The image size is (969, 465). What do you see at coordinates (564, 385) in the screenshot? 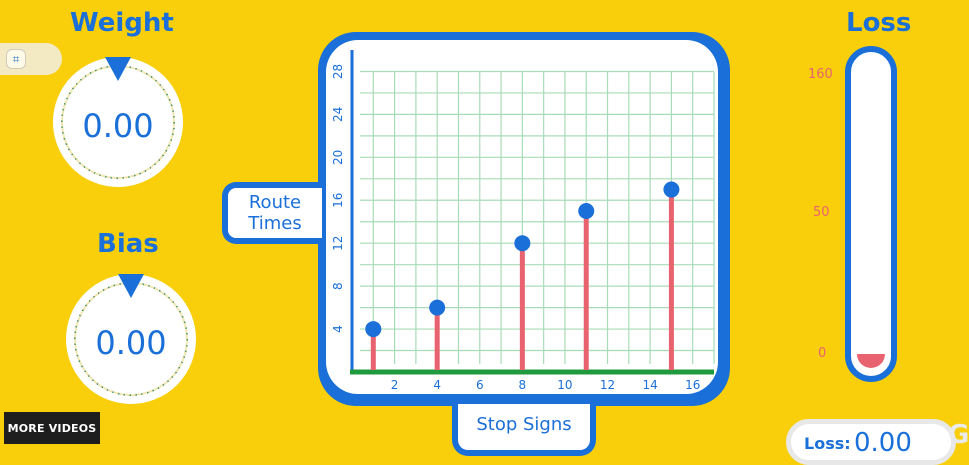
I see `x-tick-label: 10` at bounding box center [564, 385].